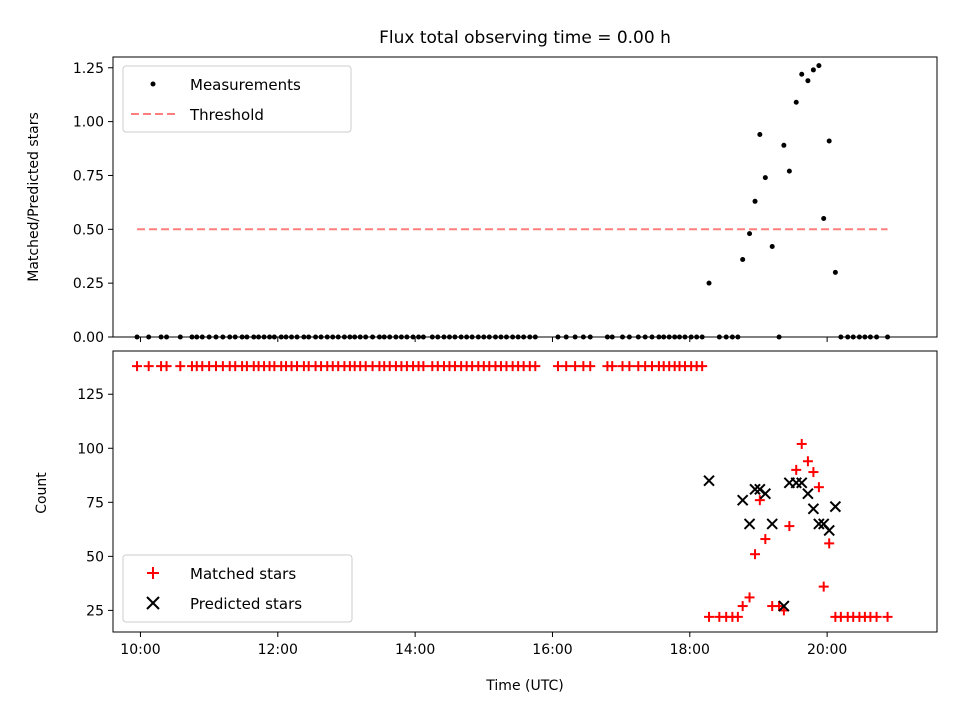  Describe the element at coordinates (88, 230) in the screenshot. I see `top-ytick-label: 0.50` at that location.